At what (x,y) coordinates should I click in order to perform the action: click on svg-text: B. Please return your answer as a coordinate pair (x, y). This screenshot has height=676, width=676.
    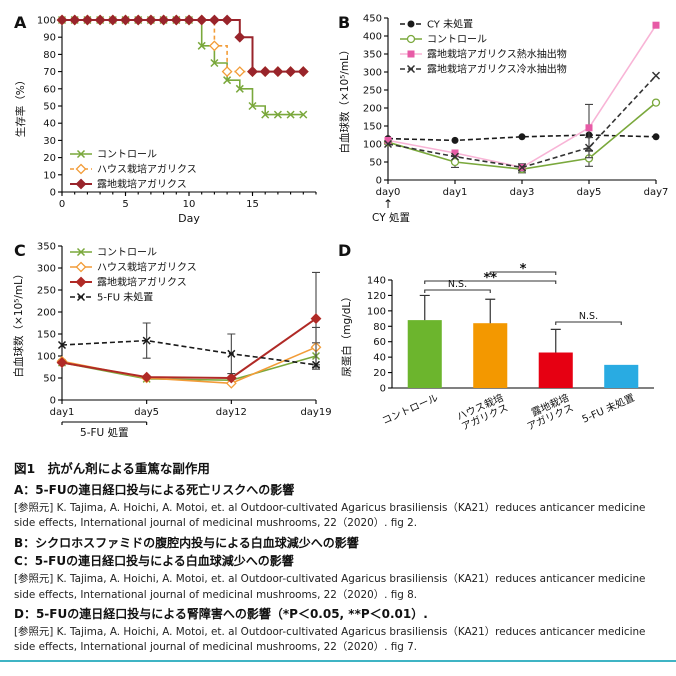
    Looking at the image, I should click on (344, 22).